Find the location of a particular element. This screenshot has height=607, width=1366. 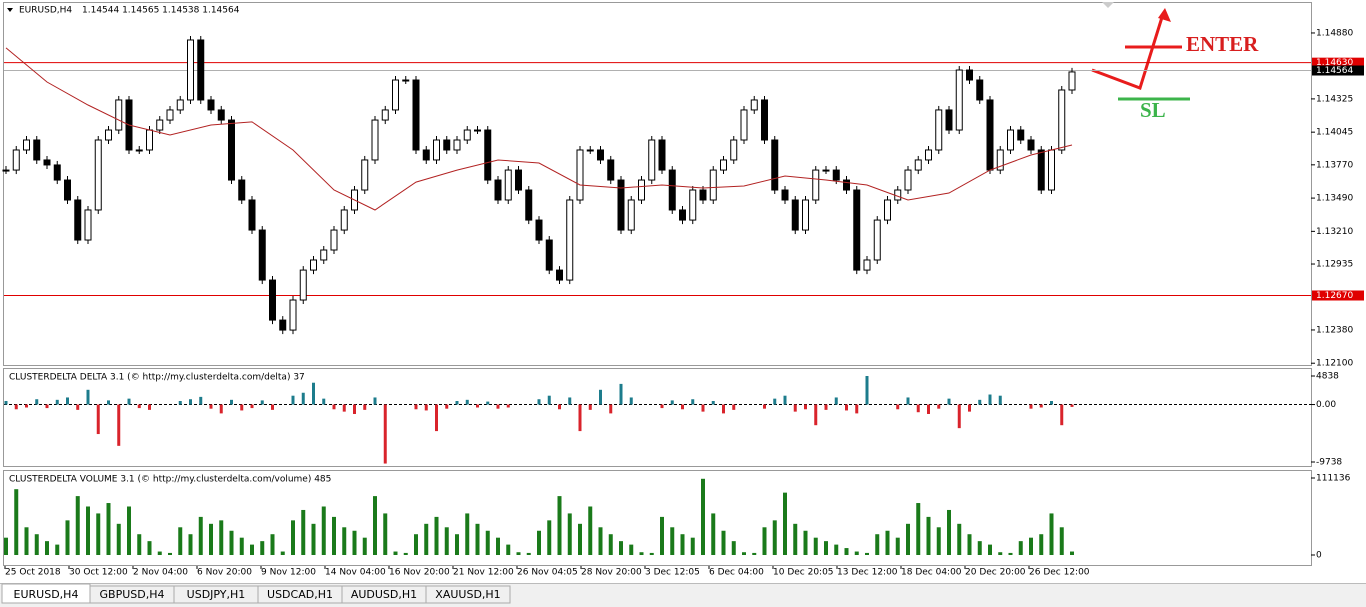

tab is located at coordinates (468, 594).